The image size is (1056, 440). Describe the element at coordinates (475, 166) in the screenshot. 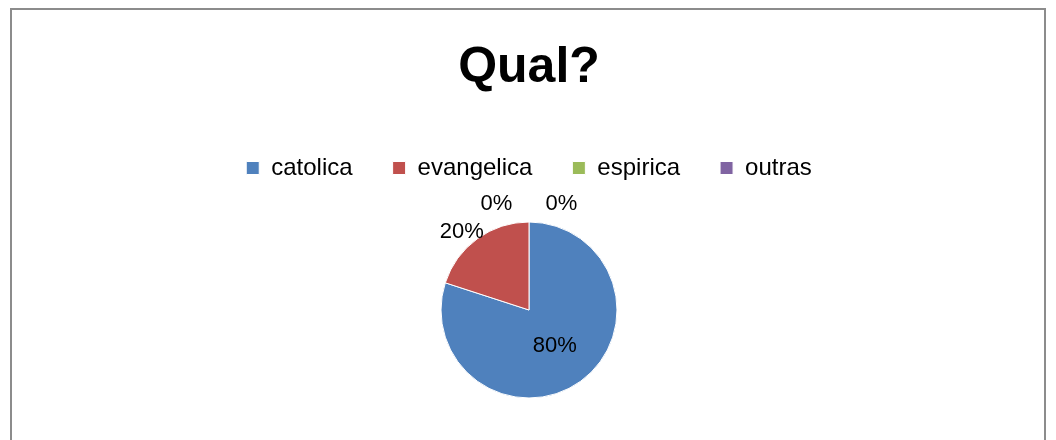

I see `legend-label: evangelica` at that location.